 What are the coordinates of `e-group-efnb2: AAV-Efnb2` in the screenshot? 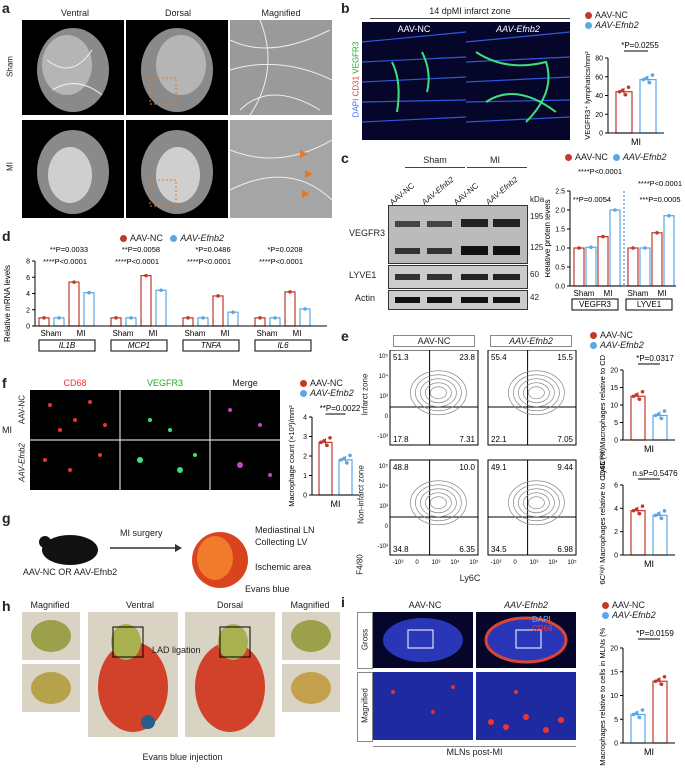 It's located at (531, 341).